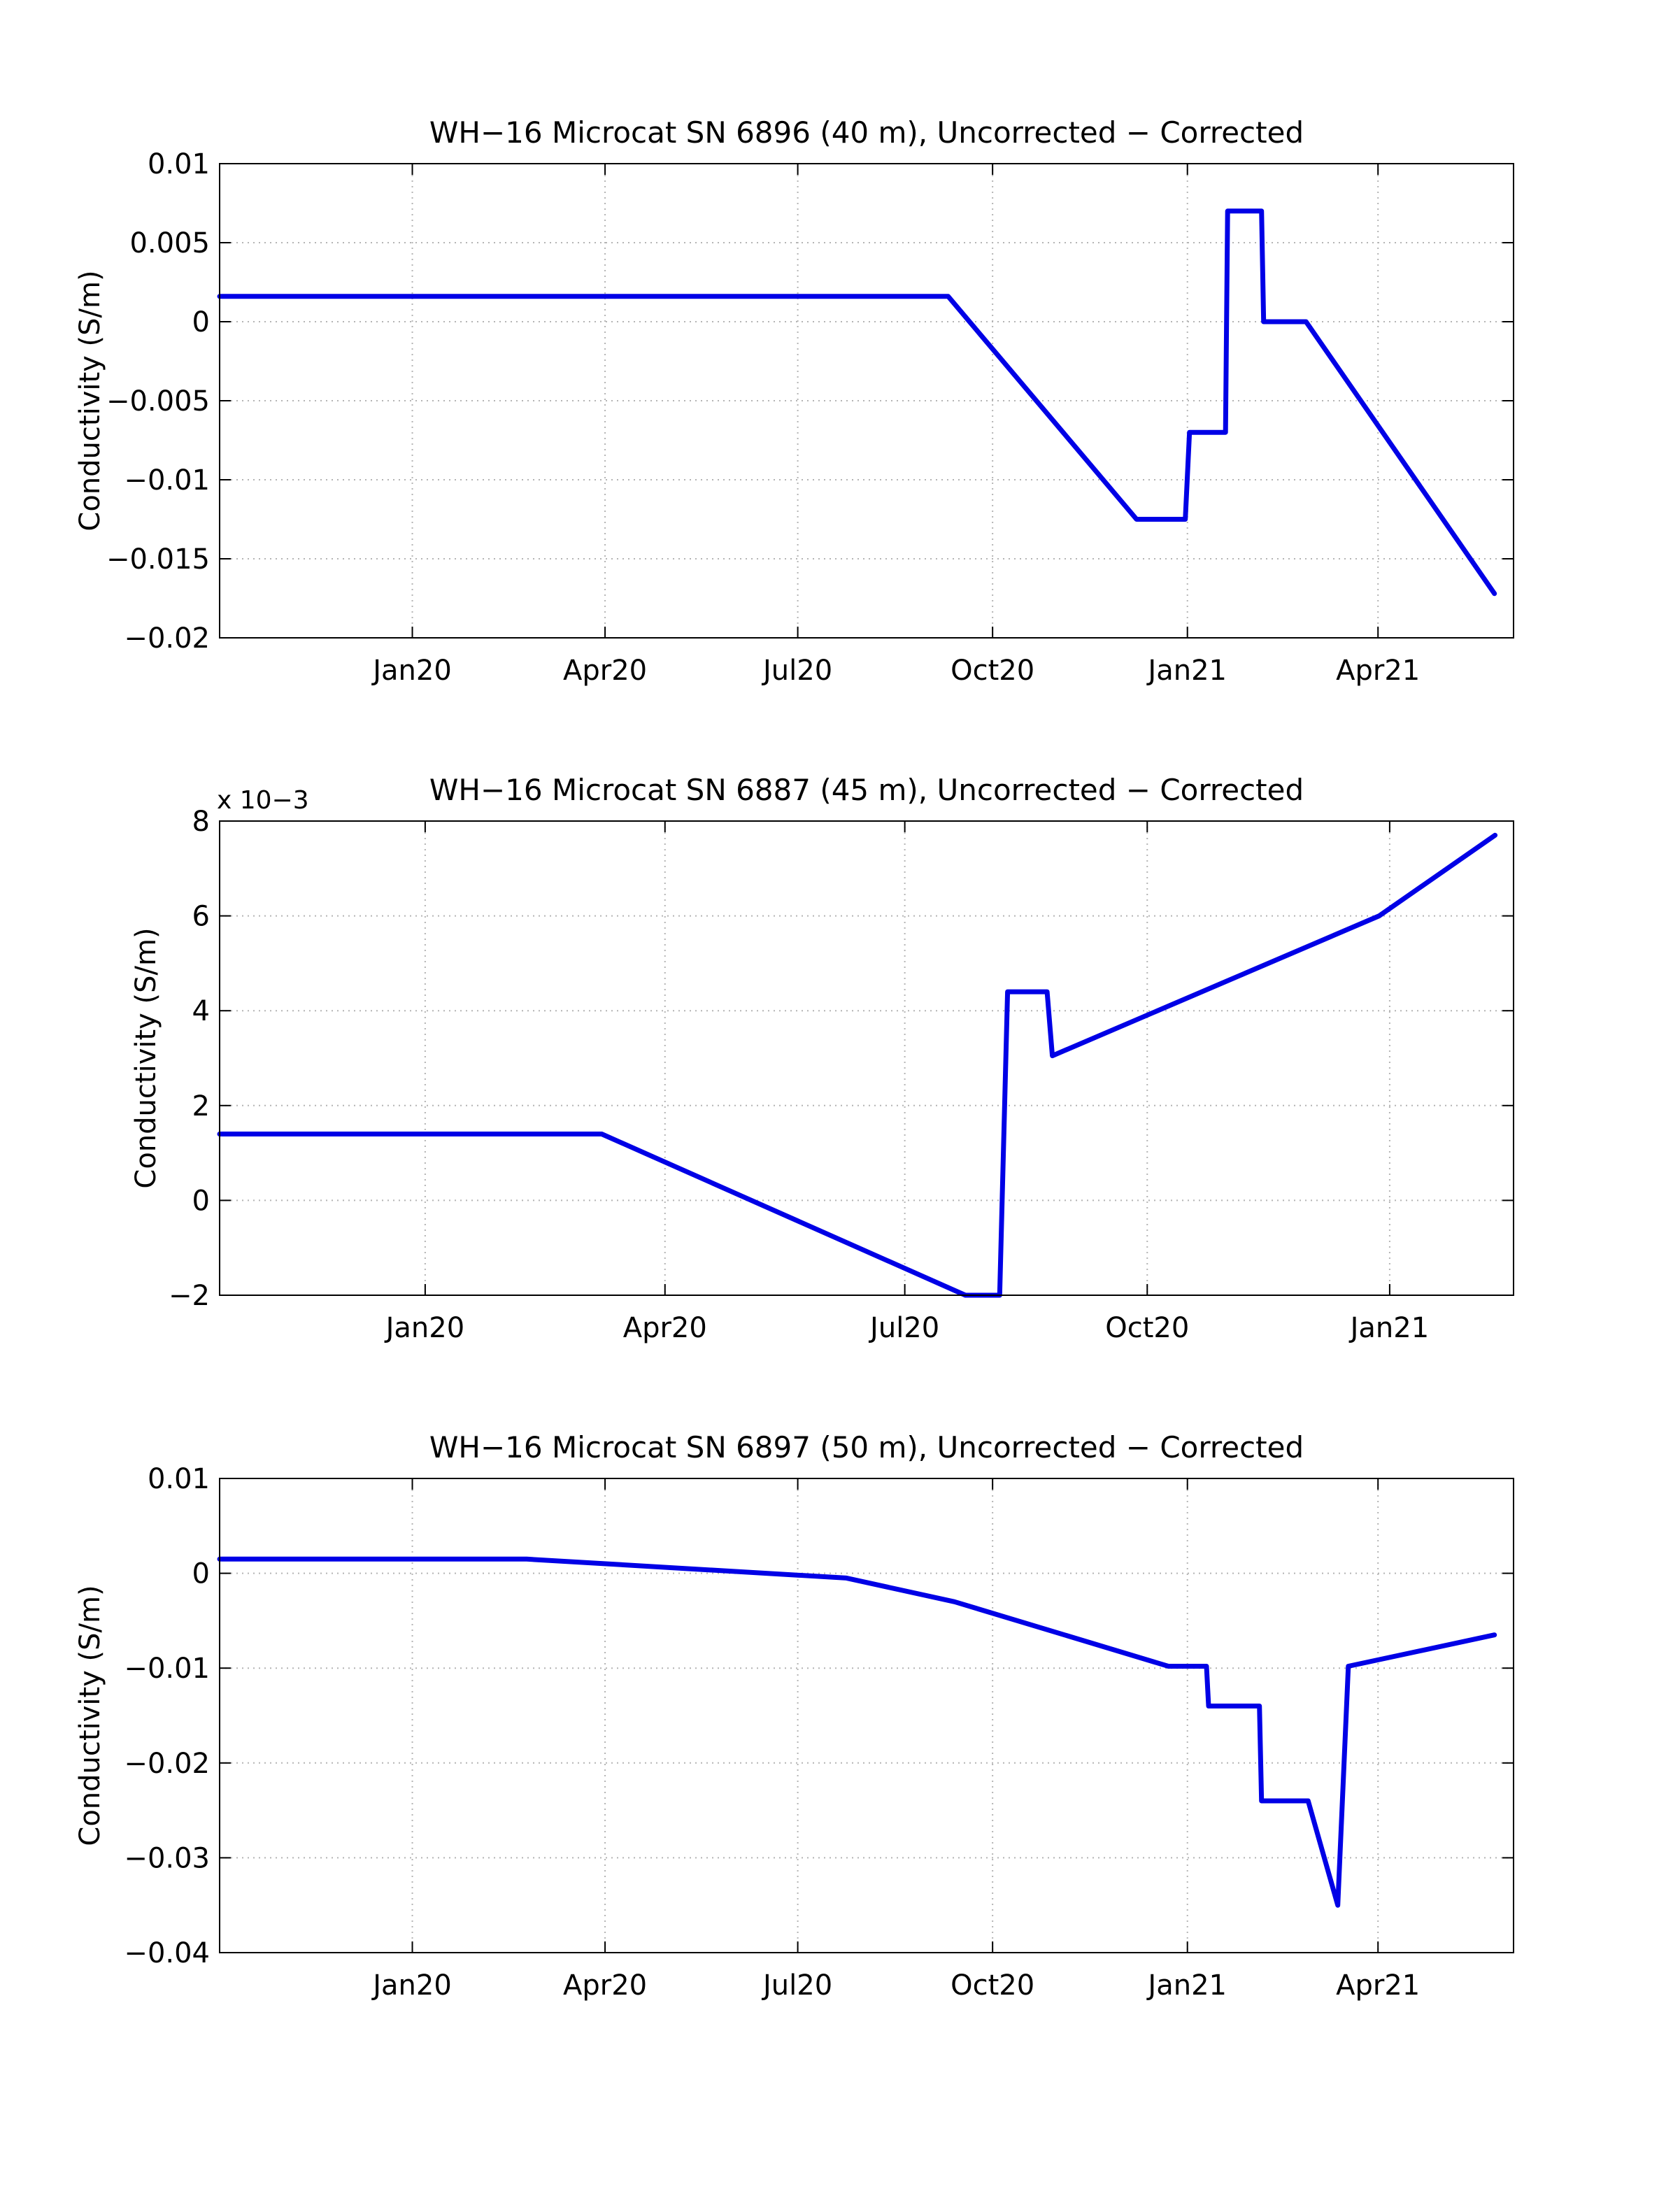 The image size is (1680, 2203). Describe the element at coordinates (201, 917) in the screenshot. I see `y-tick-label: 6` at that location.